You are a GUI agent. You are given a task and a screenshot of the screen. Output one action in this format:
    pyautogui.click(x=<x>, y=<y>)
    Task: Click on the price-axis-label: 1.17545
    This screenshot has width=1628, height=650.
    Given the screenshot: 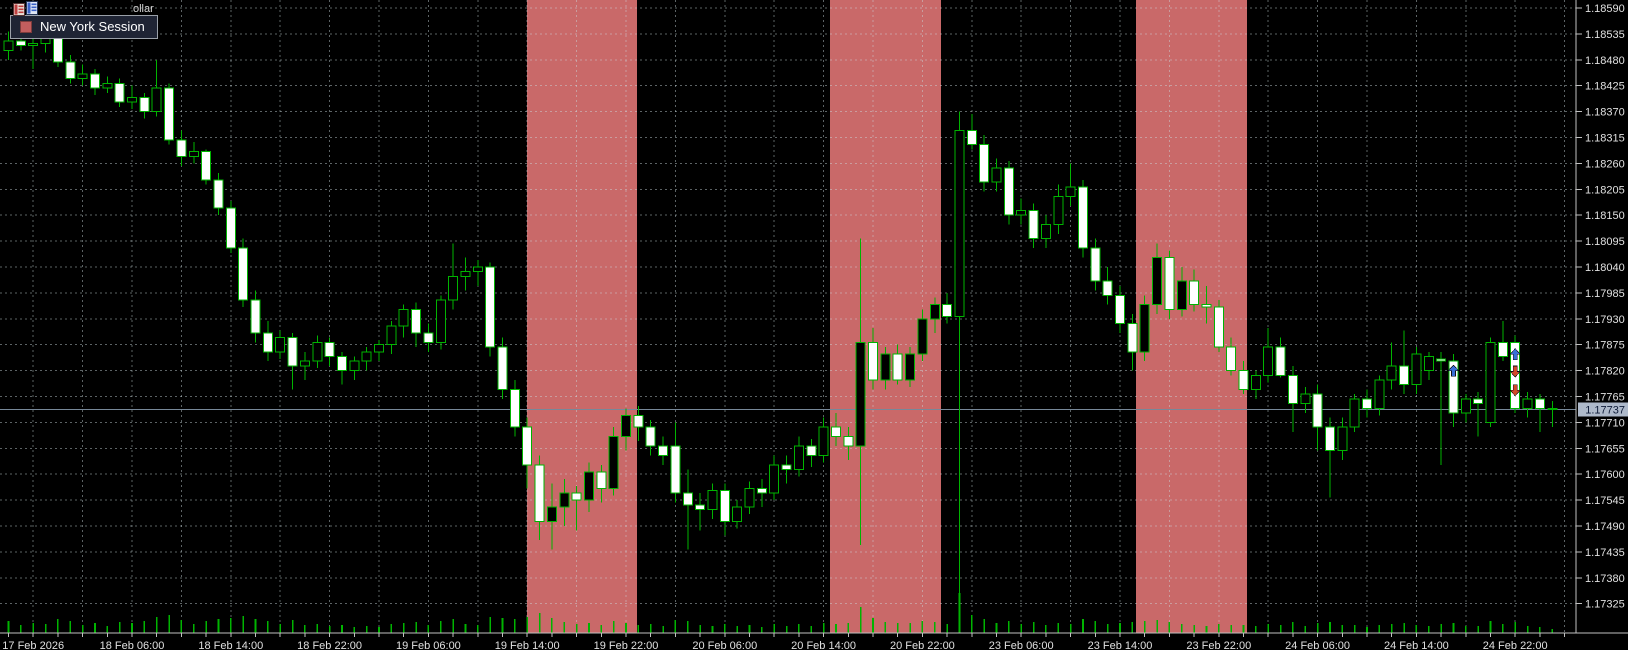 What is the action you would take?
    pyautogui.click(x=1605, y=501)
    